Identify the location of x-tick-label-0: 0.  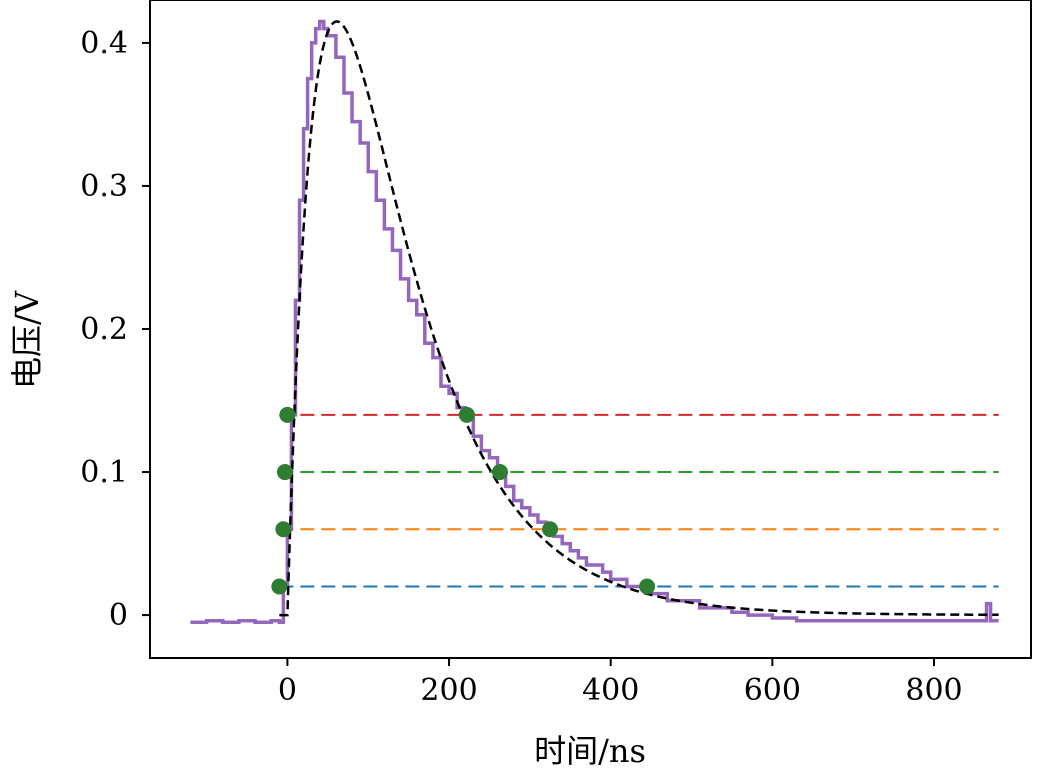
(287, 690).